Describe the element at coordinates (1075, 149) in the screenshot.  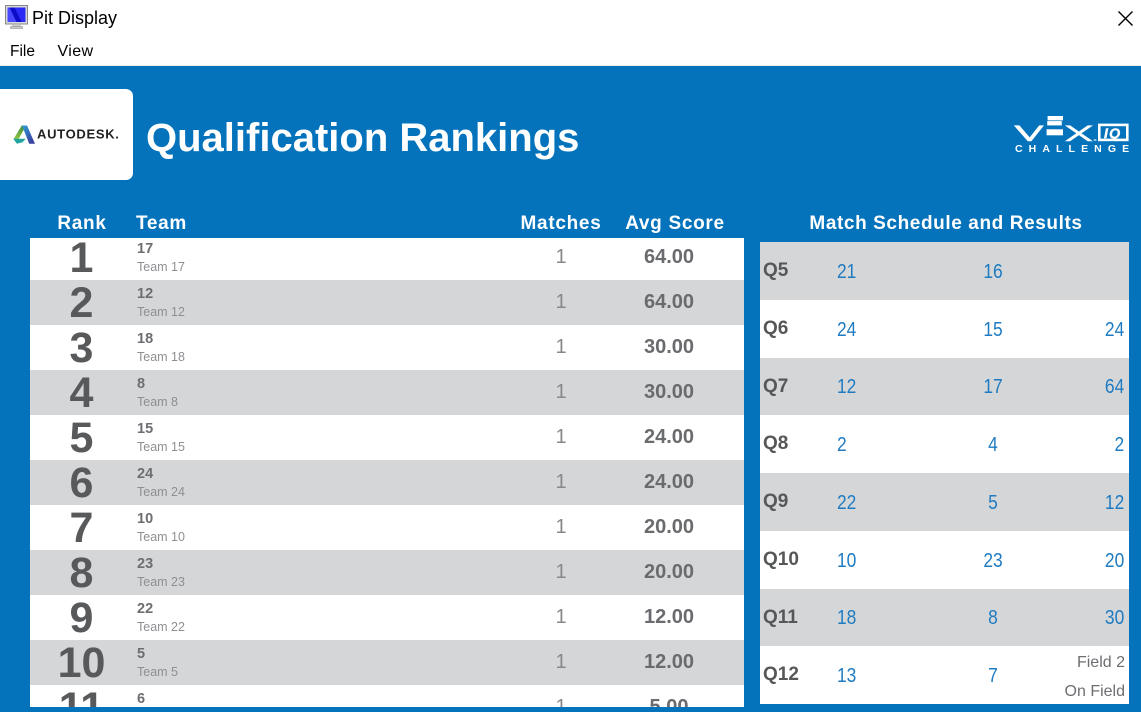
I see `svg-text: CHALLENGE` at that location.